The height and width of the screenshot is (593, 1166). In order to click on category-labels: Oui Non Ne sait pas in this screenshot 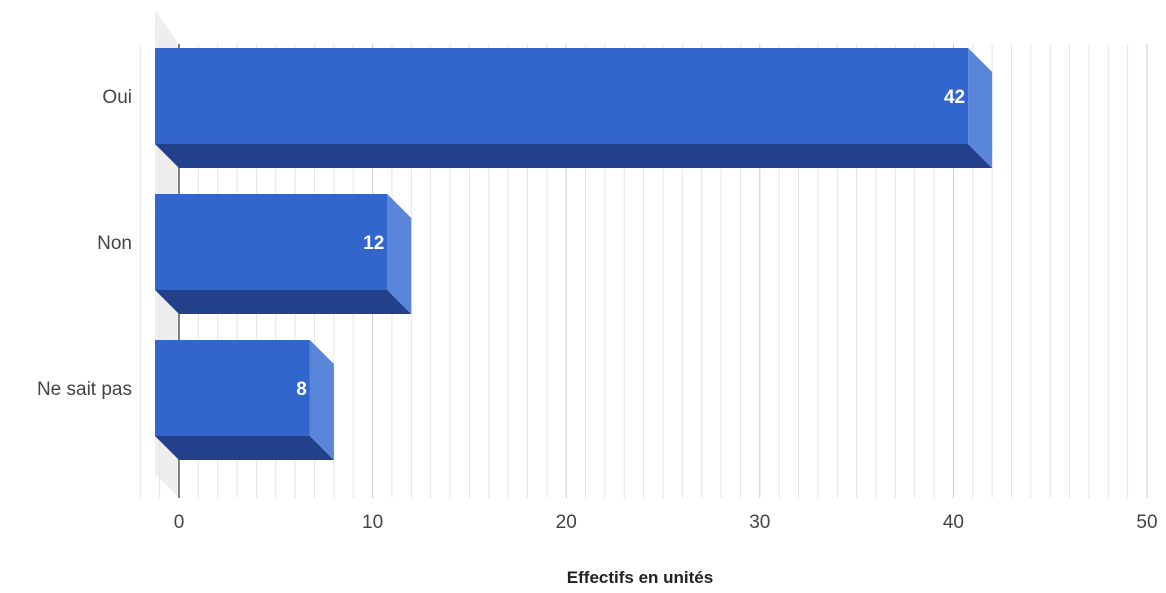, I will do `click(84, 243)`.